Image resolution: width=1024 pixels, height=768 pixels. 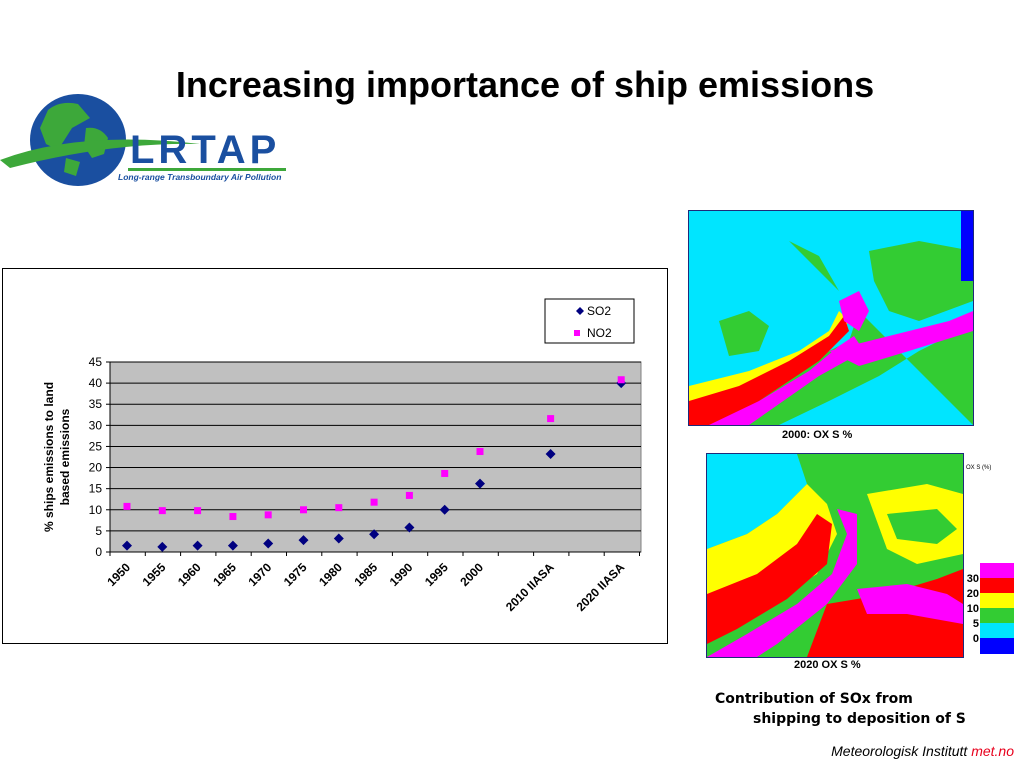 What do you see at coordinates (365, 574) in the screenshot?
I see `x-tick-label: 1985` at bounding box center [365, 574].